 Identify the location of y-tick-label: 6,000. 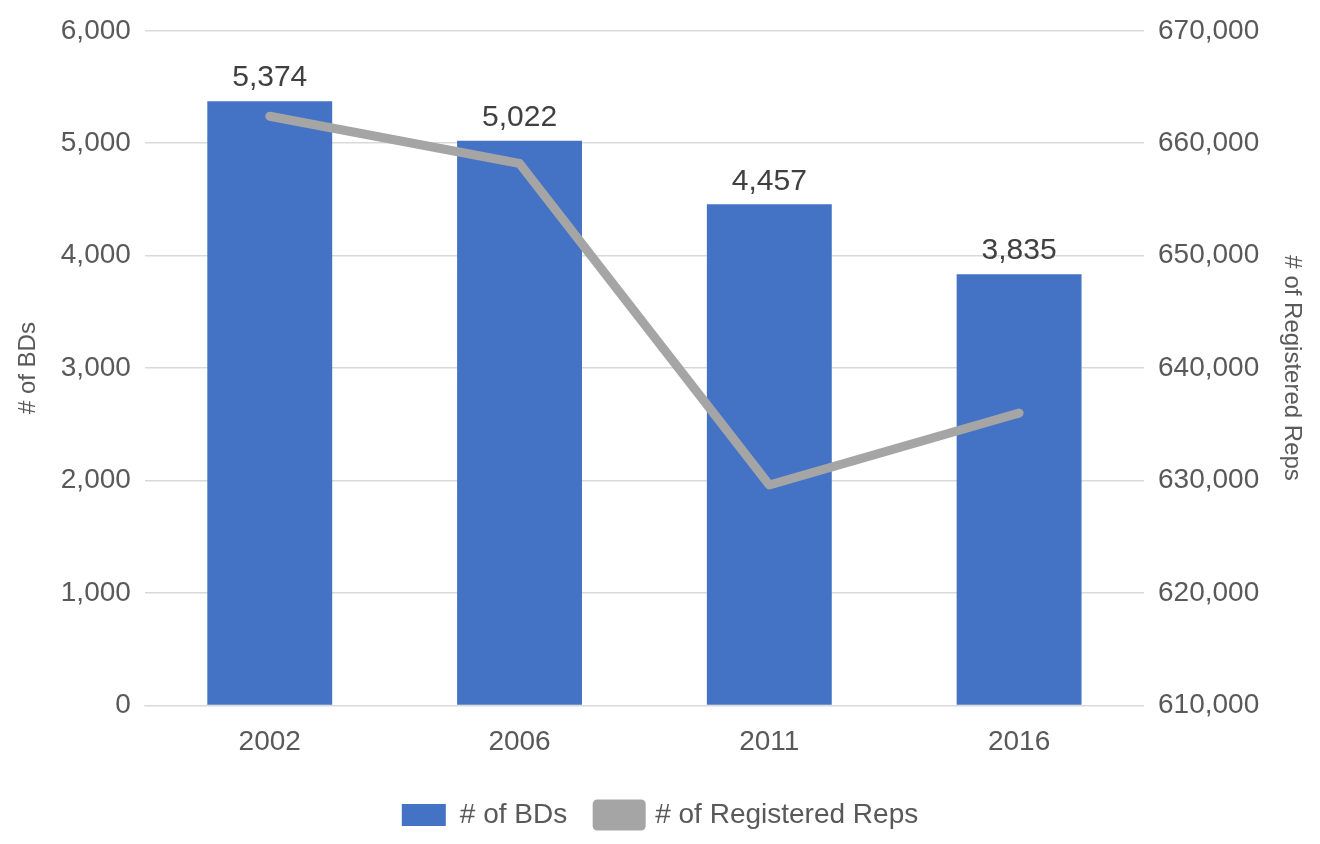
(95, 29).